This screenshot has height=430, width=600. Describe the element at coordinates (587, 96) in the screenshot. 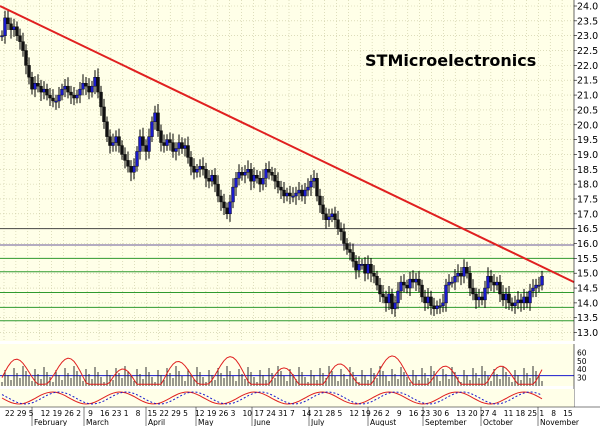

I see `y-tick-label: 21.0` at that location.